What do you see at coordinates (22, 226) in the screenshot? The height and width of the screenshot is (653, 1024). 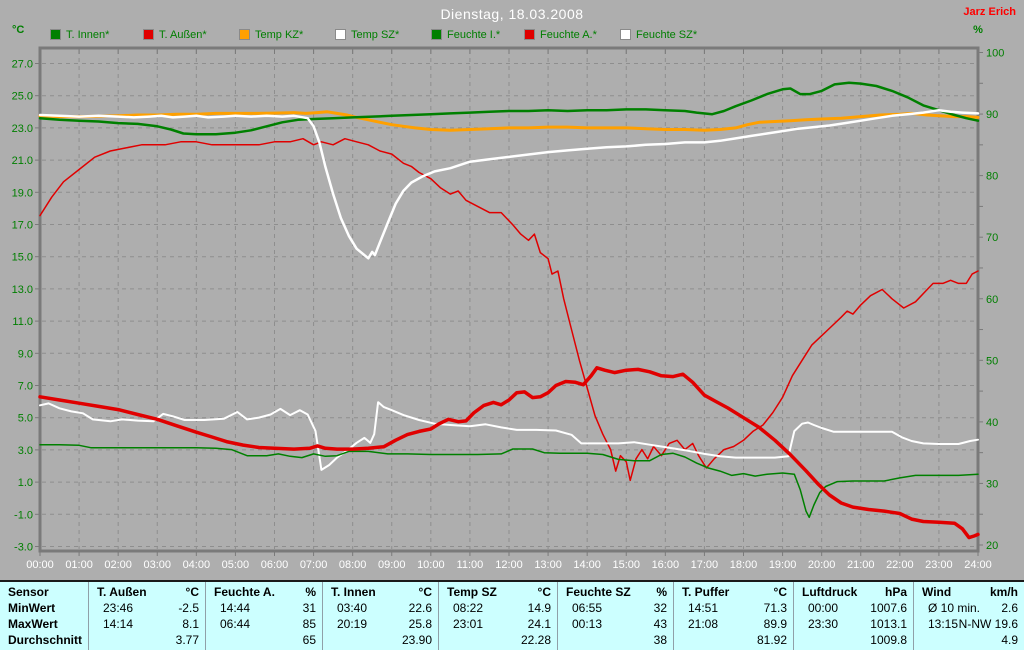 I see `left-axis-tick-label: 17.0` at bounding box center [22, 226].